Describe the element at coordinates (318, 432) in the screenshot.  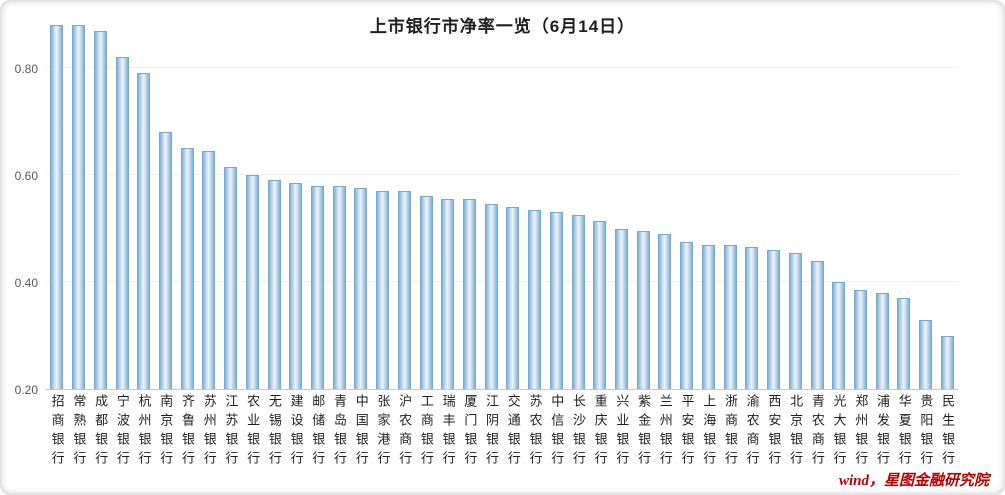
I see `x-axis-label: 邮储银行` at that location.